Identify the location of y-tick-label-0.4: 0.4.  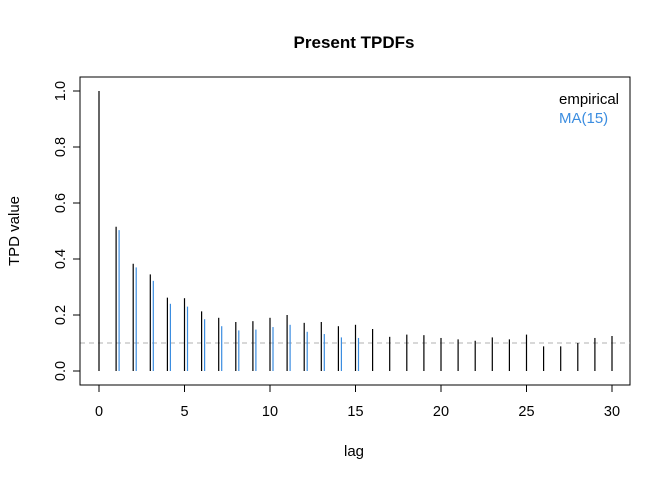
(61, 259).